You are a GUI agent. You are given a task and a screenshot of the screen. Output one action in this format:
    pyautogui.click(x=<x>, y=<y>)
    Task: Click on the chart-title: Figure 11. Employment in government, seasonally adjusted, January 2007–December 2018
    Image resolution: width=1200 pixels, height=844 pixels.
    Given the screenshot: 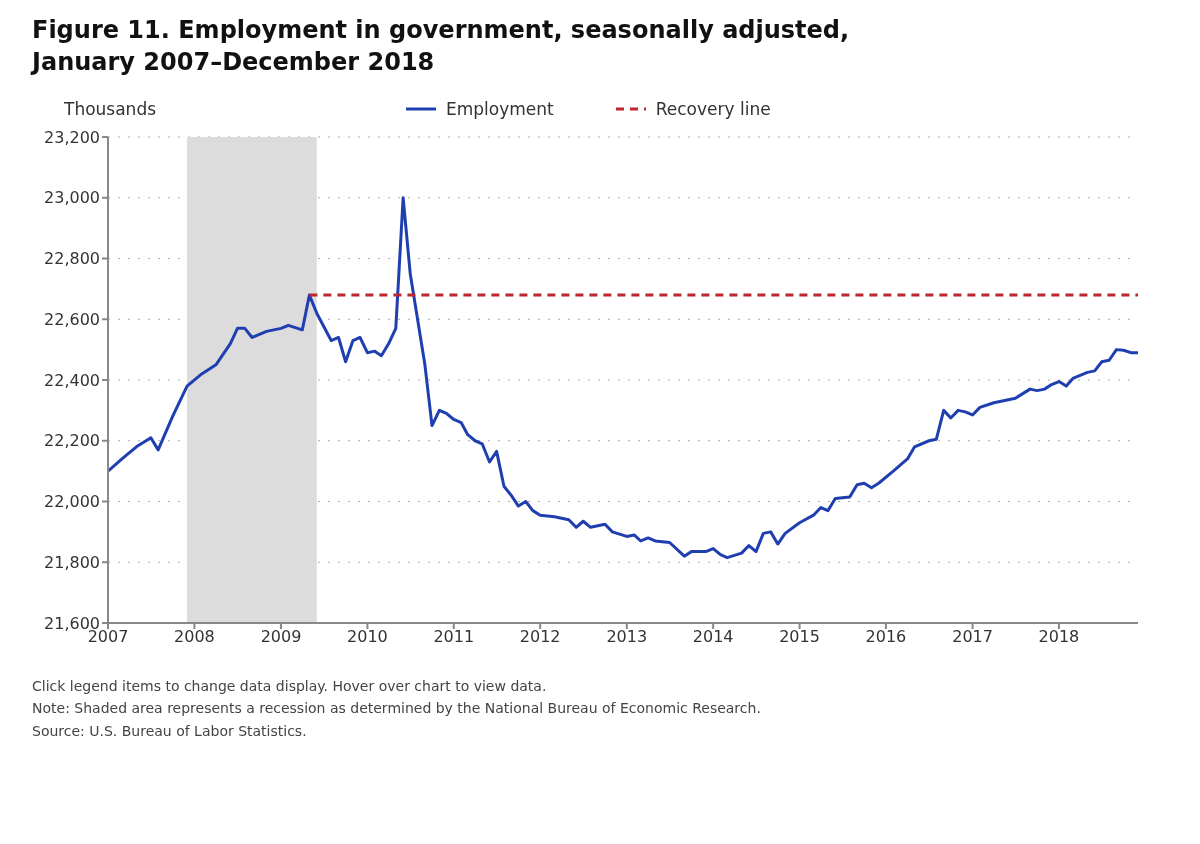 What is the action you would take?
    pyautogui.click(x=441, y=47)
    